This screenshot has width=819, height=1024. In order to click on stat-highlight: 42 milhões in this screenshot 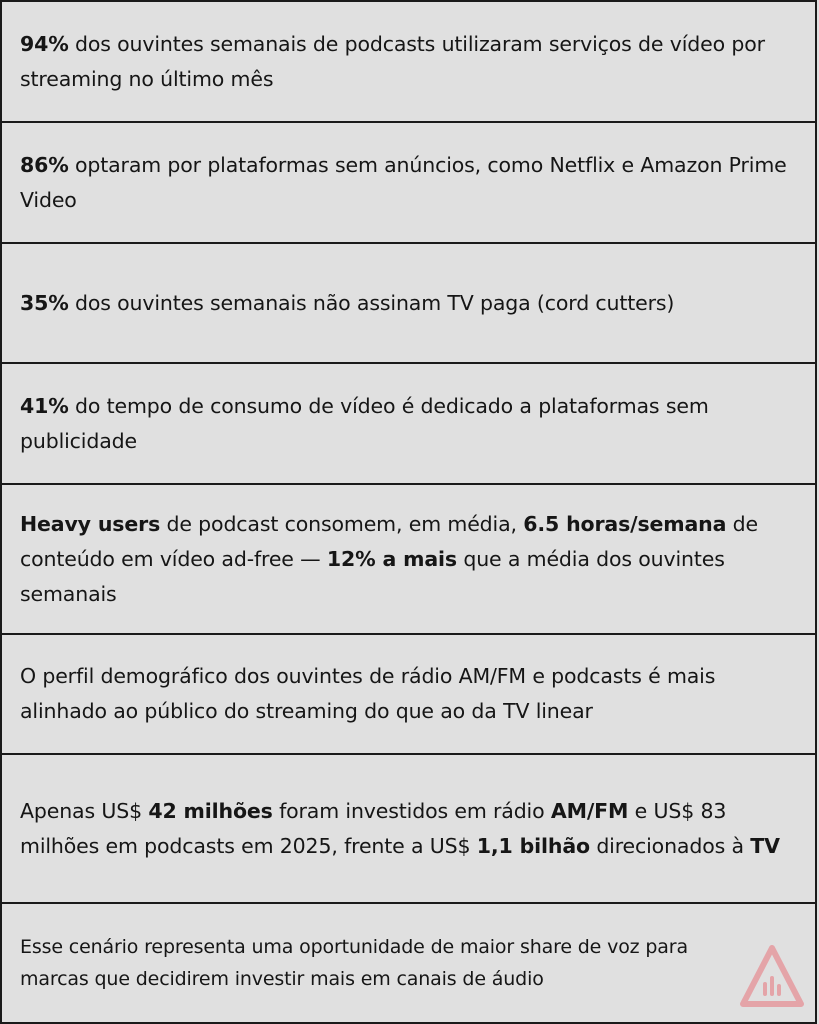, I will do `click(210, 810)`.